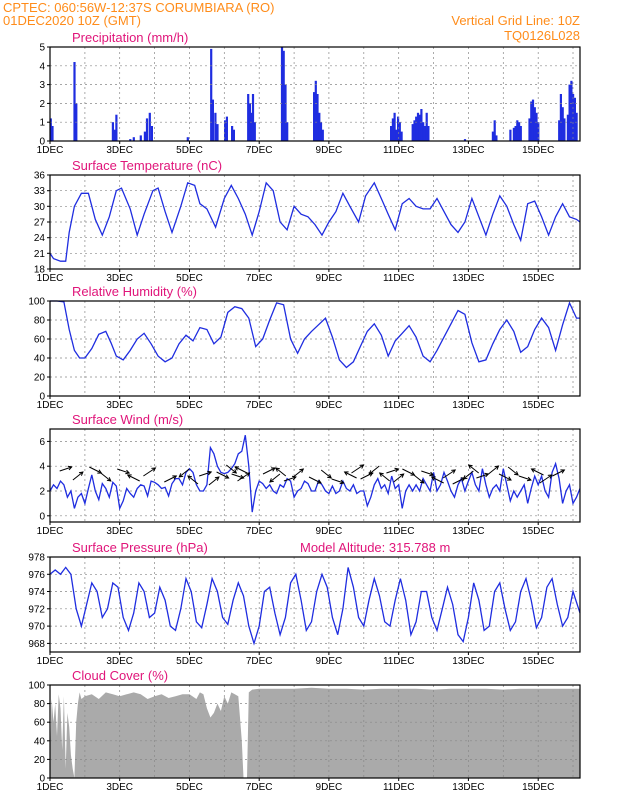  I want to click on pressure-xtick-label: 13DEC, so click(468, 661).